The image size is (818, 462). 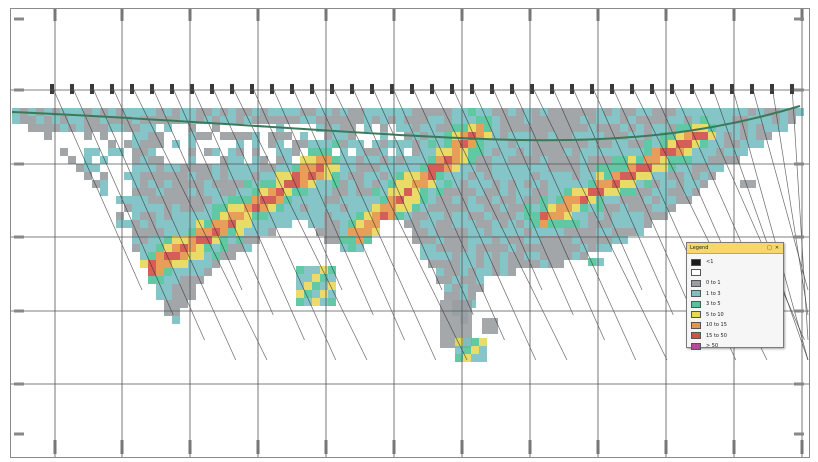 I want to click on tick-mark-right, so click(x=799, y=19).